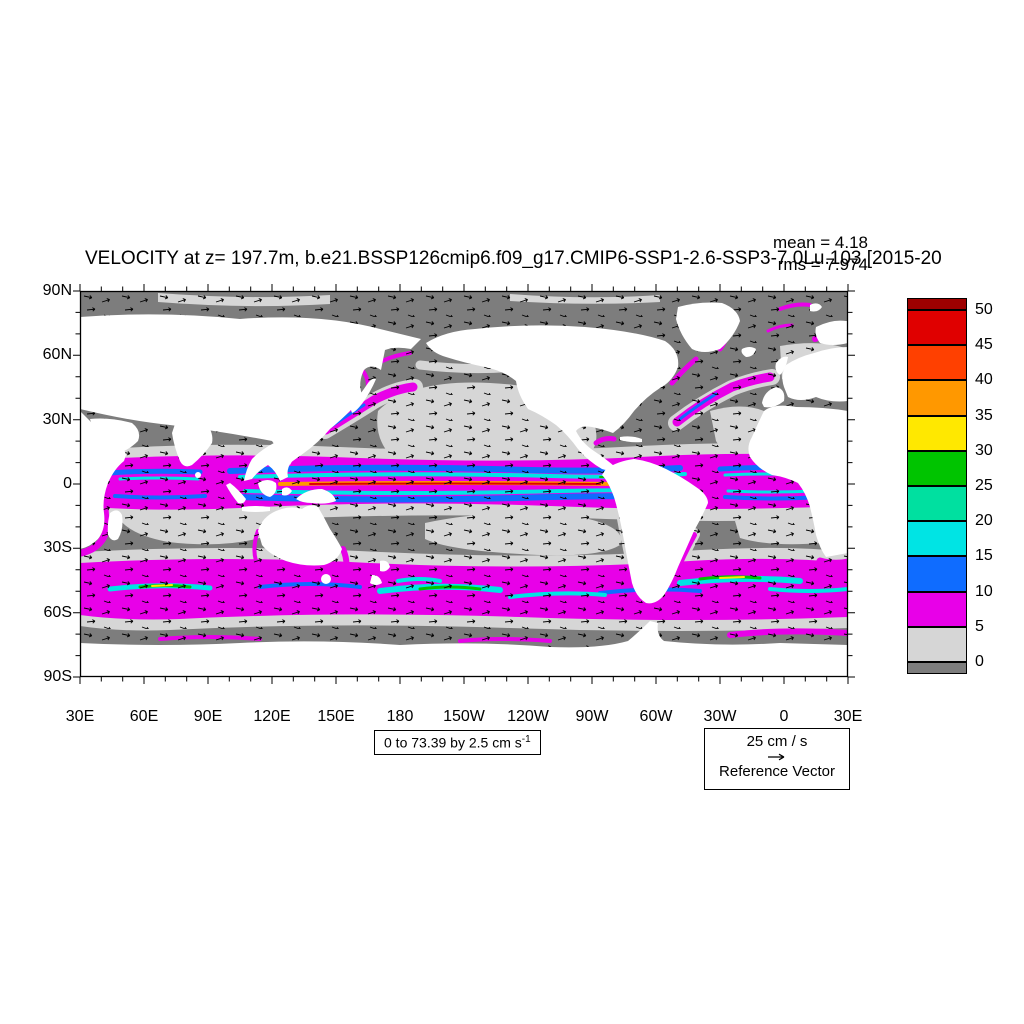  What do you see at coordinates (781, 365) in the screenshot?
I see `land-uk` at bounding box center [781, 365].